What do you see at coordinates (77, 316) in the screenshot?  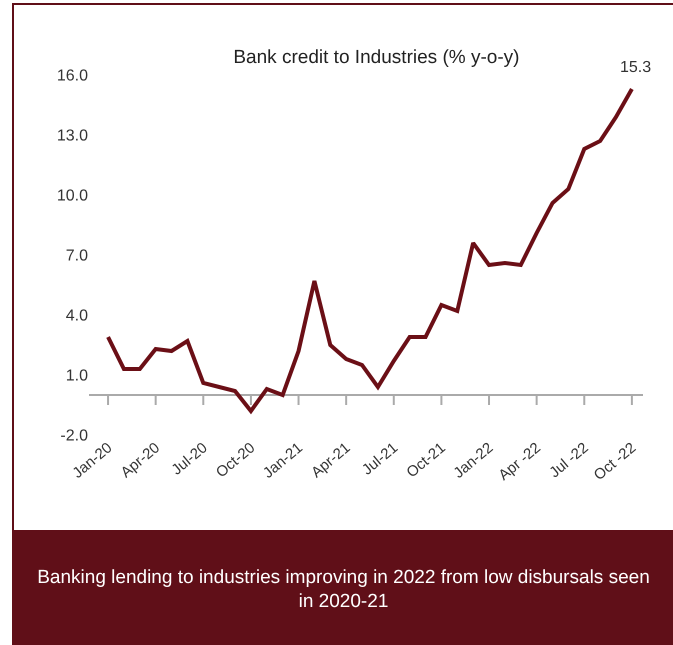 I see `y-tick-label: 4.0` at bounding box center [77, 316].